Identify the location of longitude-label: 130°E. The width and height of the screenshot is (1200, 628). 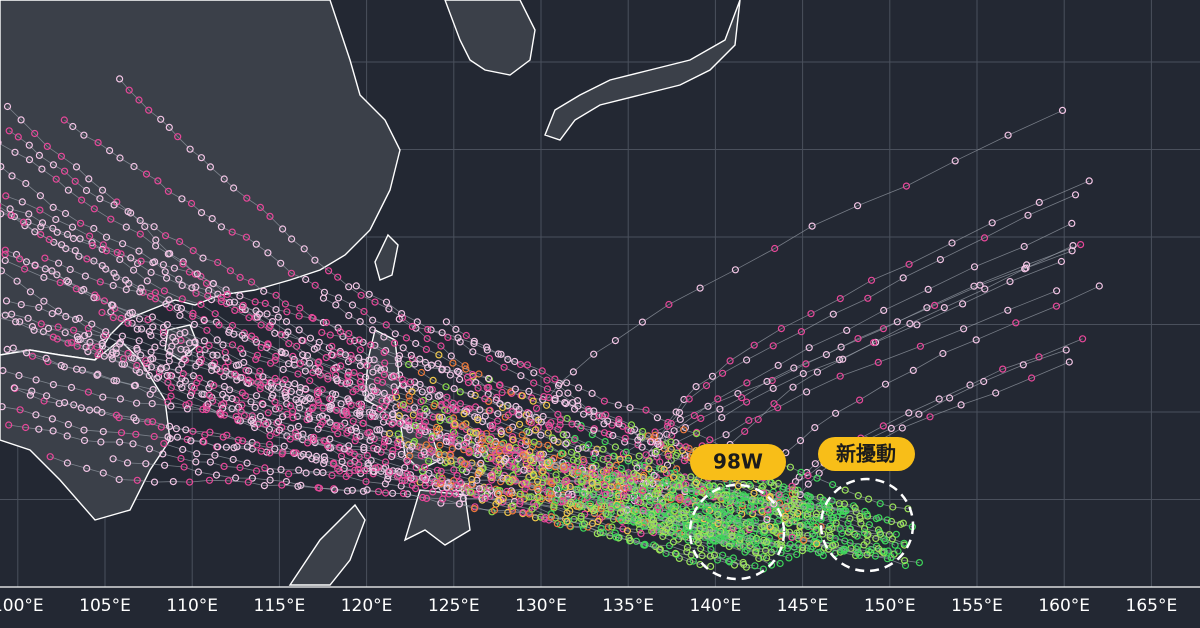
(541, 606).